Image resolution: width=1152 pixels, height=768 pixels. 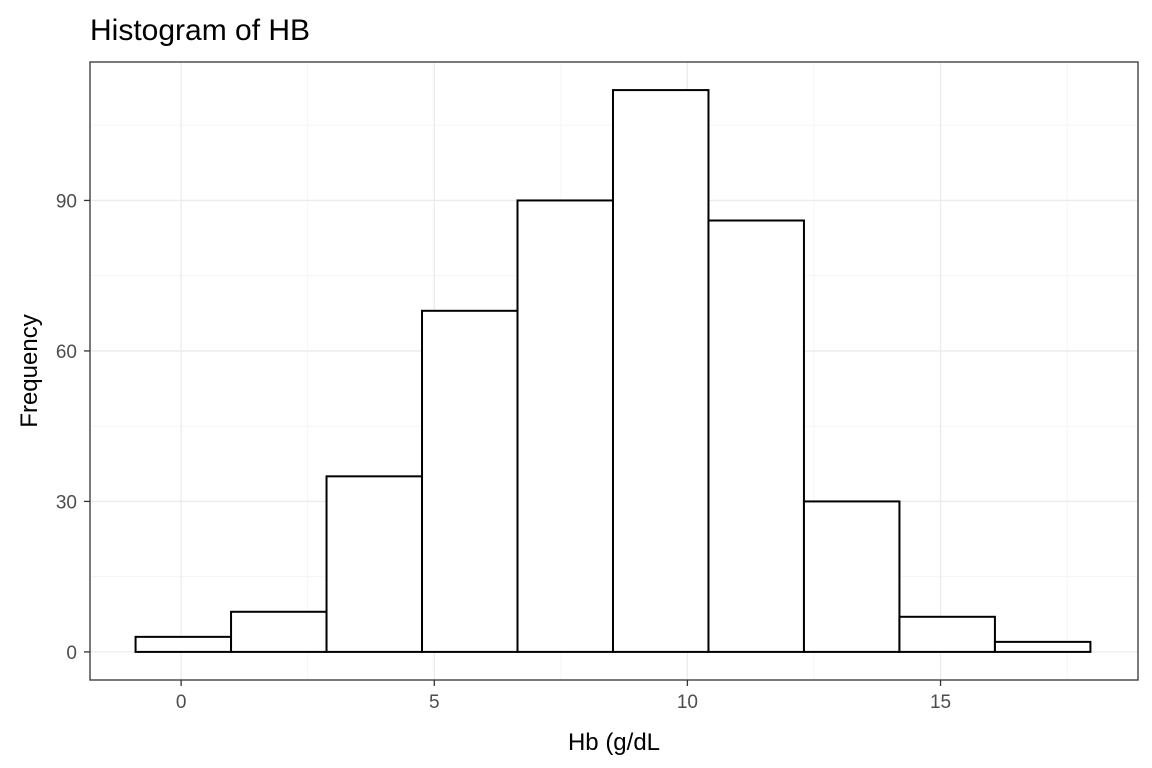 I want to click on x-axis-label: Hb (g/dL, so click(x=614, y=742).